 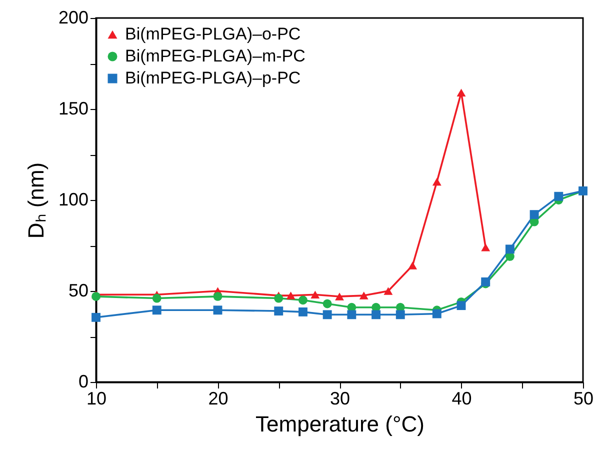 I want to click on legend-label: Bi(mPEG-PLGA)–o-PC, so click(x=213, y=34).